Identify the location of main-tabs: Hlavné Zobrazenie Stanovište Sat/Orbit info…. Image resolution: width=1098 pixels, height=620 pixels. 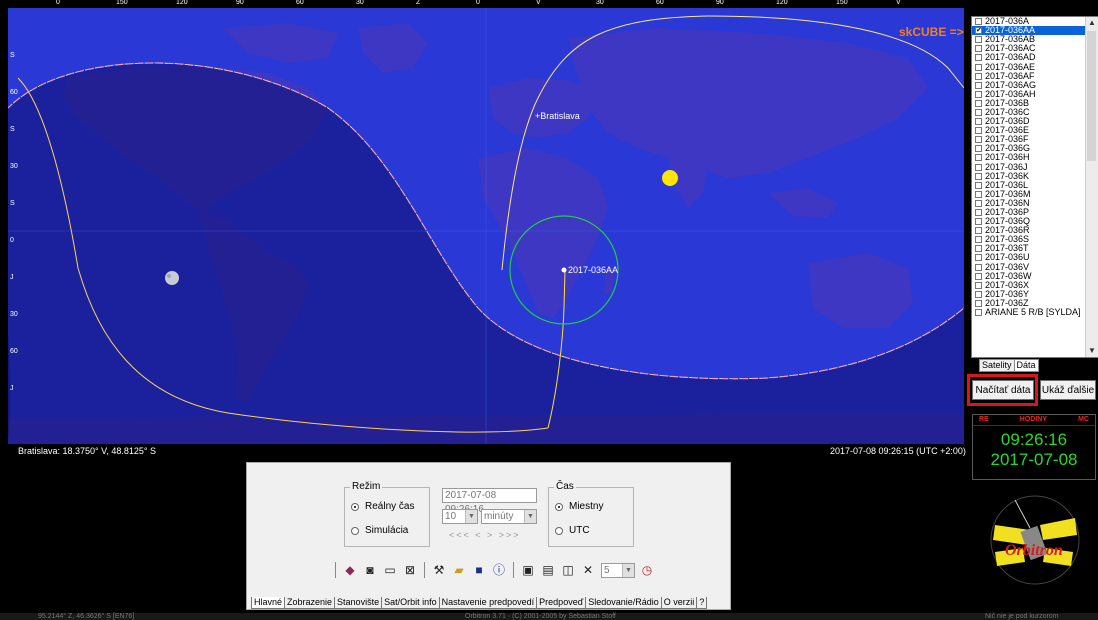
(479, 603).